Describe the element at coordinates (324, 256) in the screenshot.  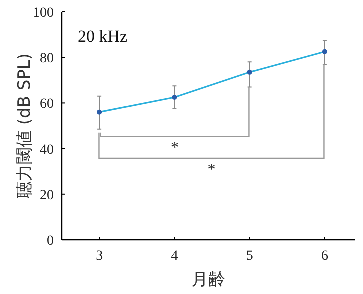
I see `x-tick-label: 6` at that location.